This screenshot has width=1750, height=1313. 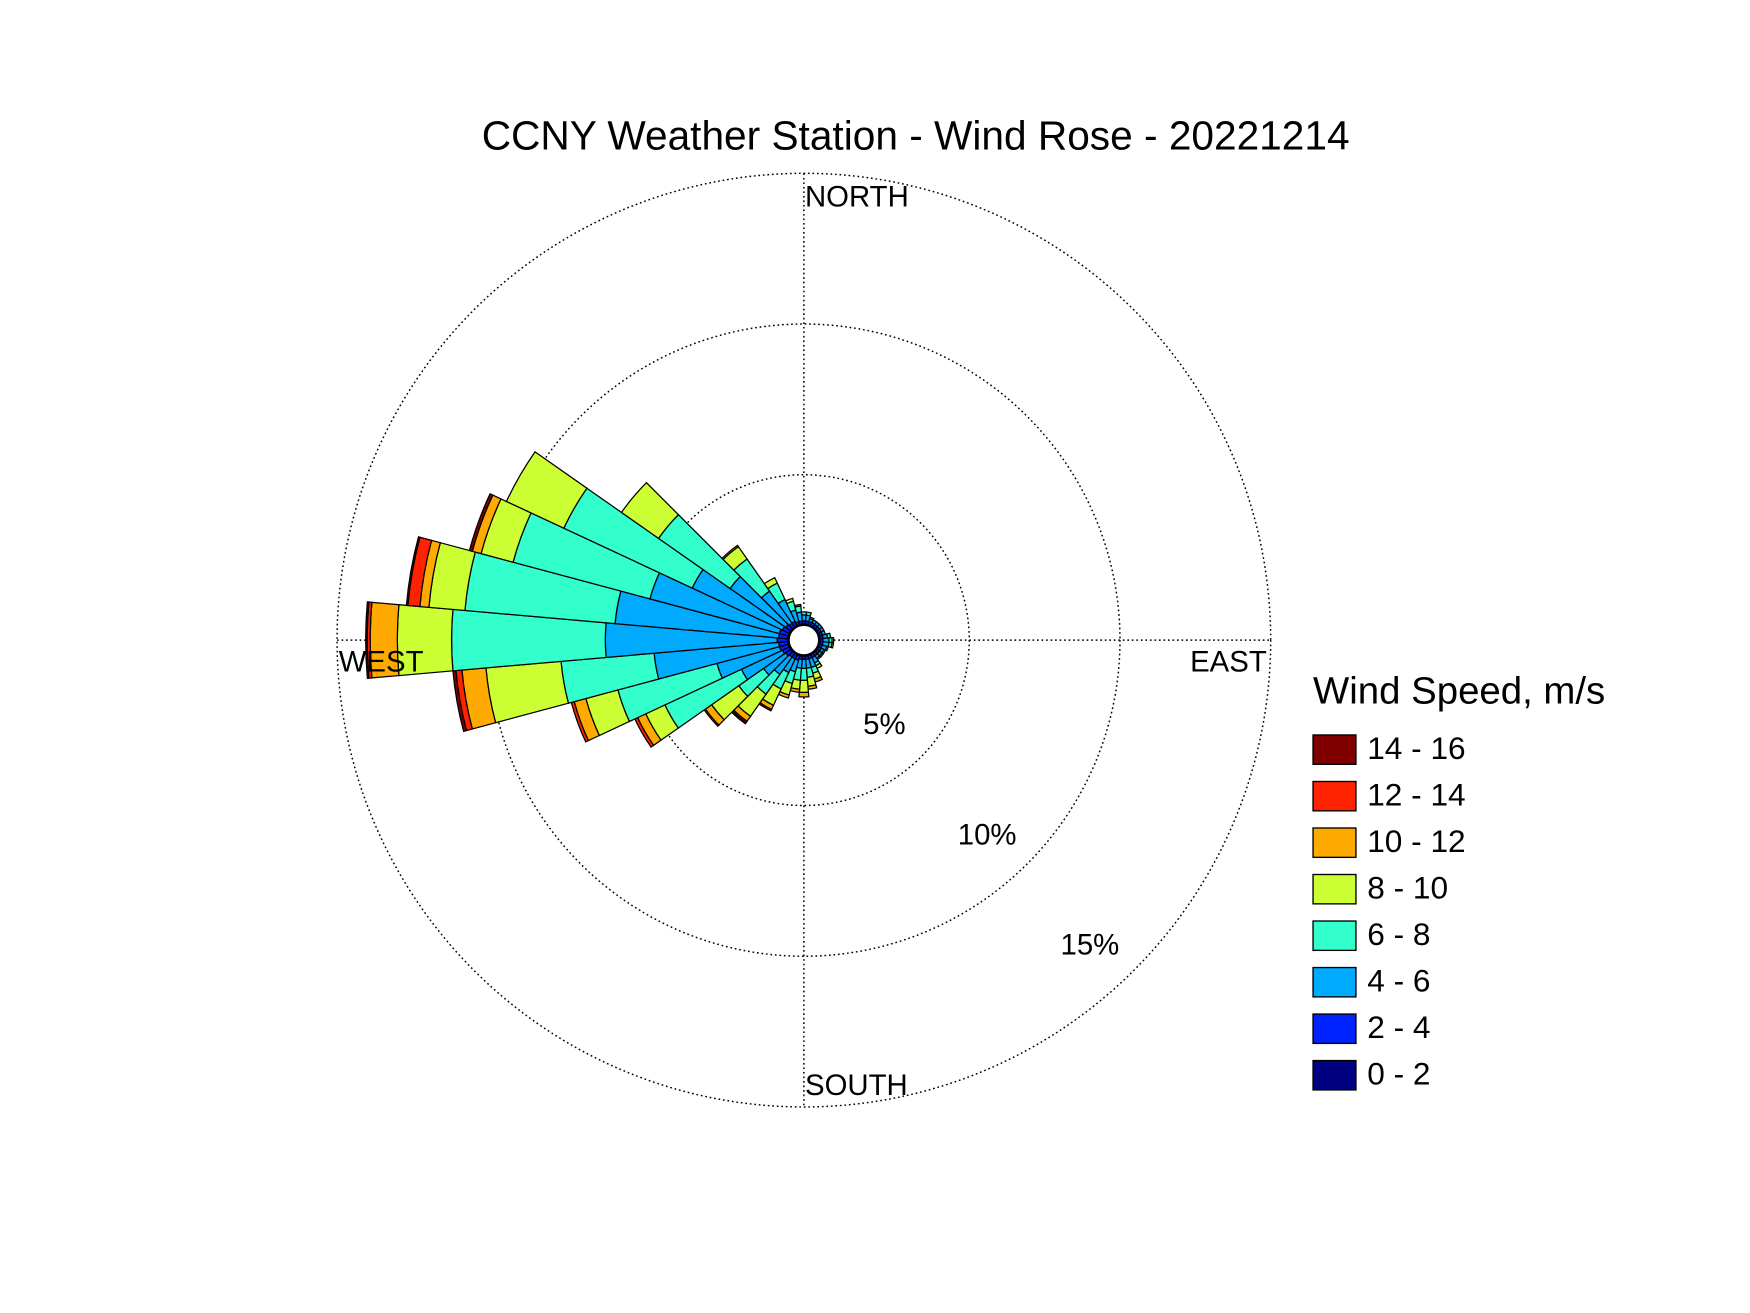 I want to click on wedges, so click(x=600, y=599).